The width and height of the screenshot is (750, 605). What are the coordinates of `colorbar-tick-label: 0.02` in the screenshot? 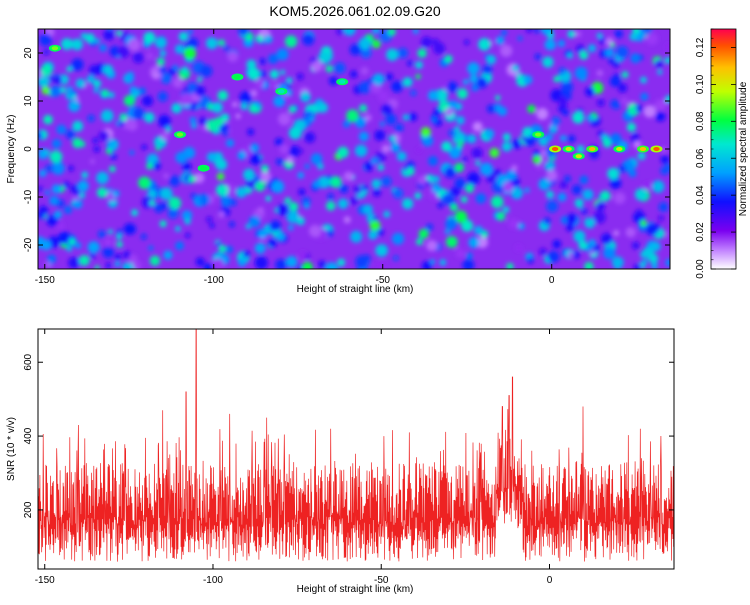 It's located at (700, 232).